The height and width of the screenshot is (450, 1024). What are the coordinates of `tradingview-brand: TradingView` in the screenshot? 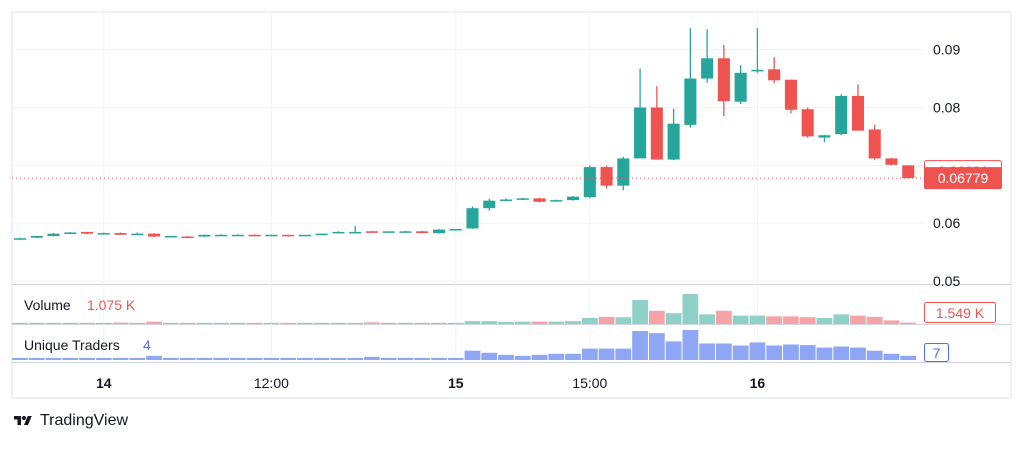 It's located at (70, 421).